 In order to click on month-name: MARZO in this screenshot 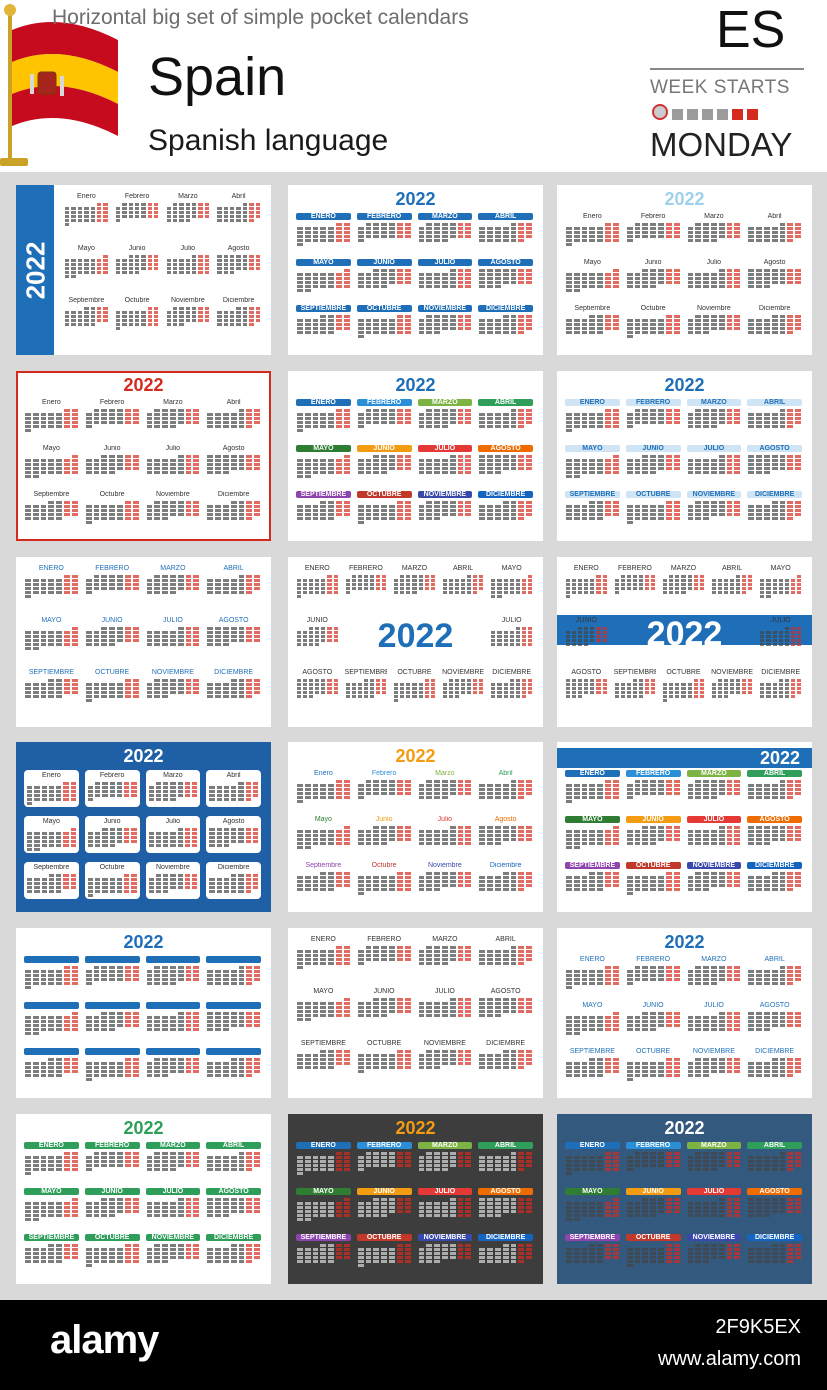, I will do `click(173, 568)`.